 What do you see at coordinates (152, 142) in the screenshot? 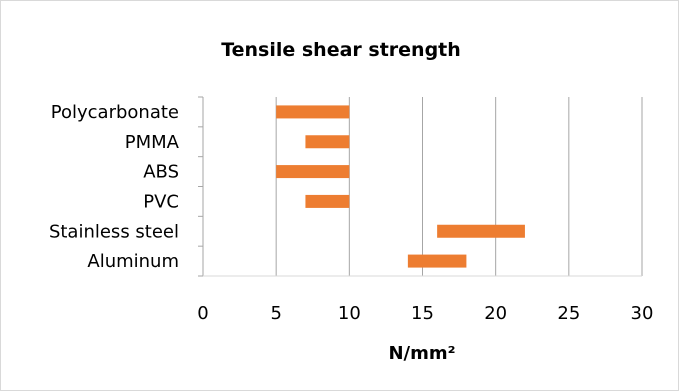
I see `category-label: PMMA` at bounding box center [152, 142].